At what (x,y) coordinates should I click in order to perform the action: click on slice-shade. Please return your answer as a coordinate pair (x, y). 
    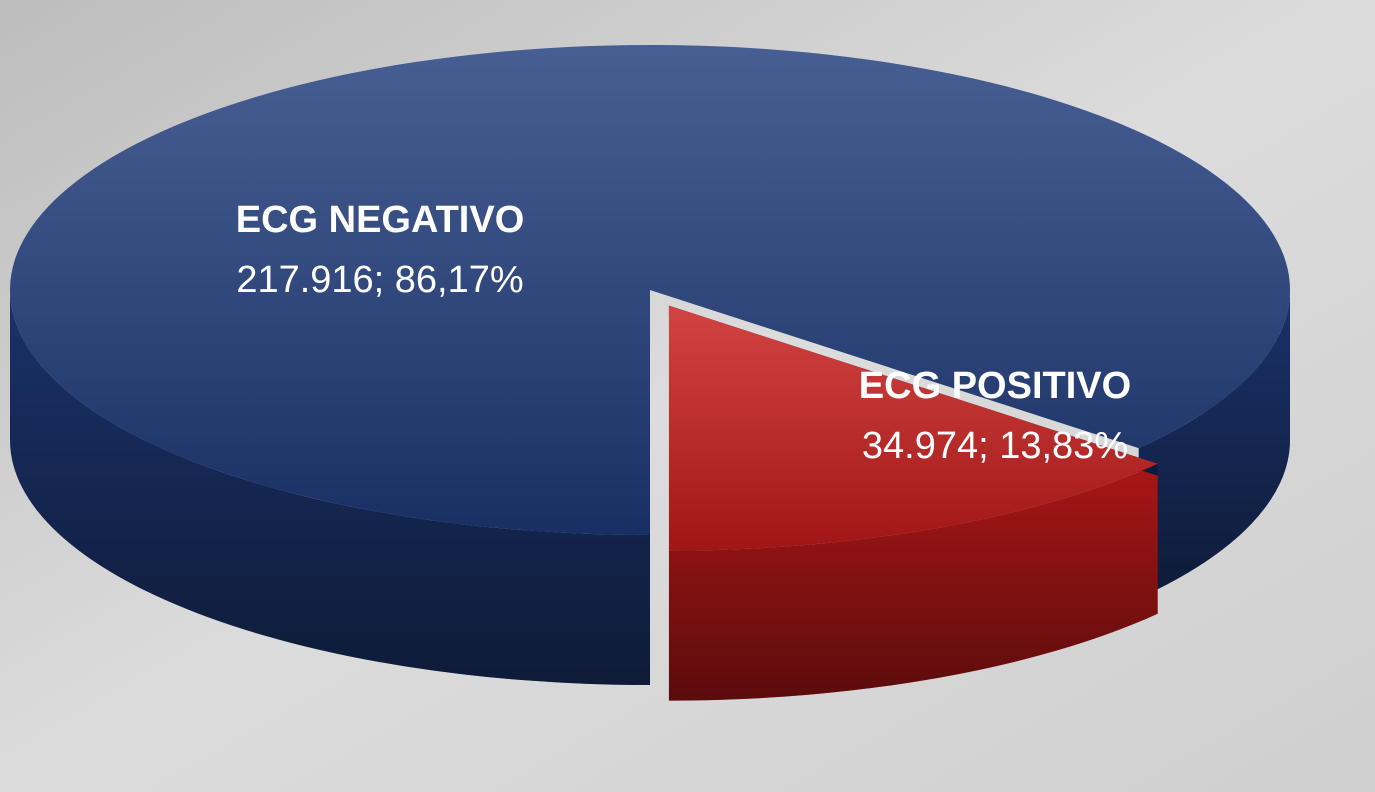
    Looking at the image, I should click on (913, 428).